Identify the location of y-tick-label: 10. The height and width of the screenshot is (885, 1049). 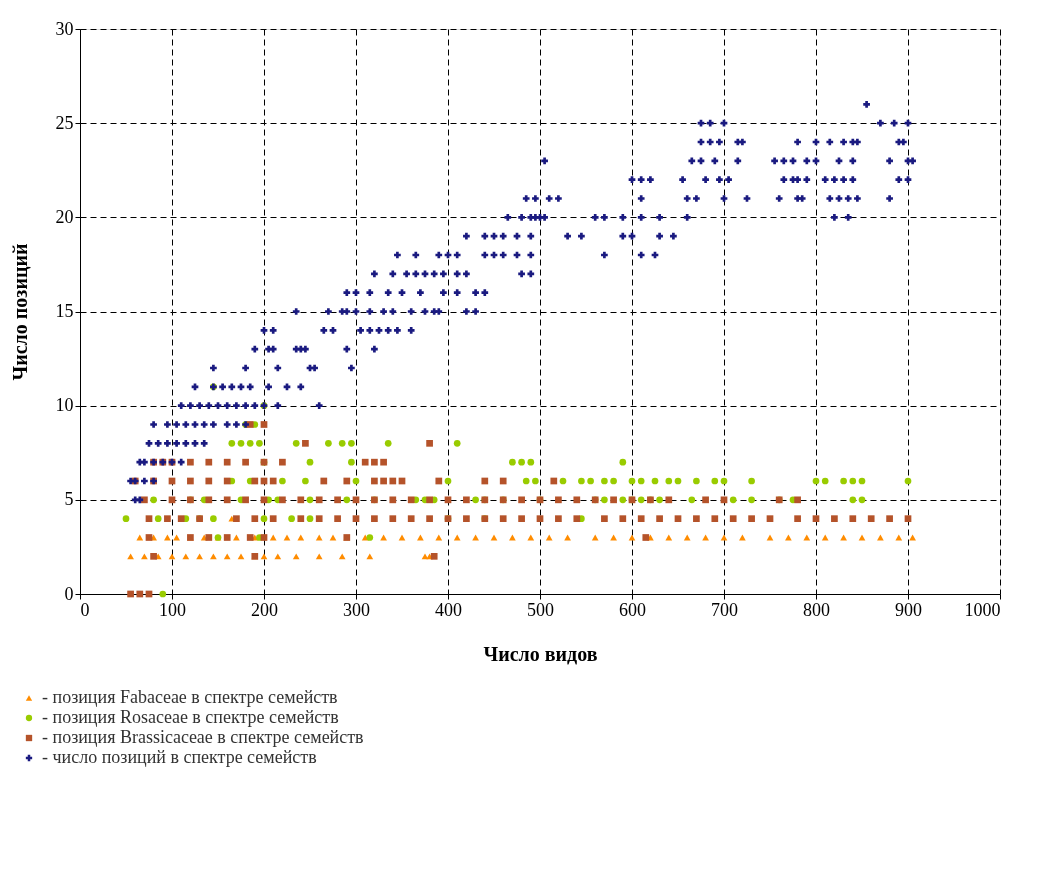
(64, 405).